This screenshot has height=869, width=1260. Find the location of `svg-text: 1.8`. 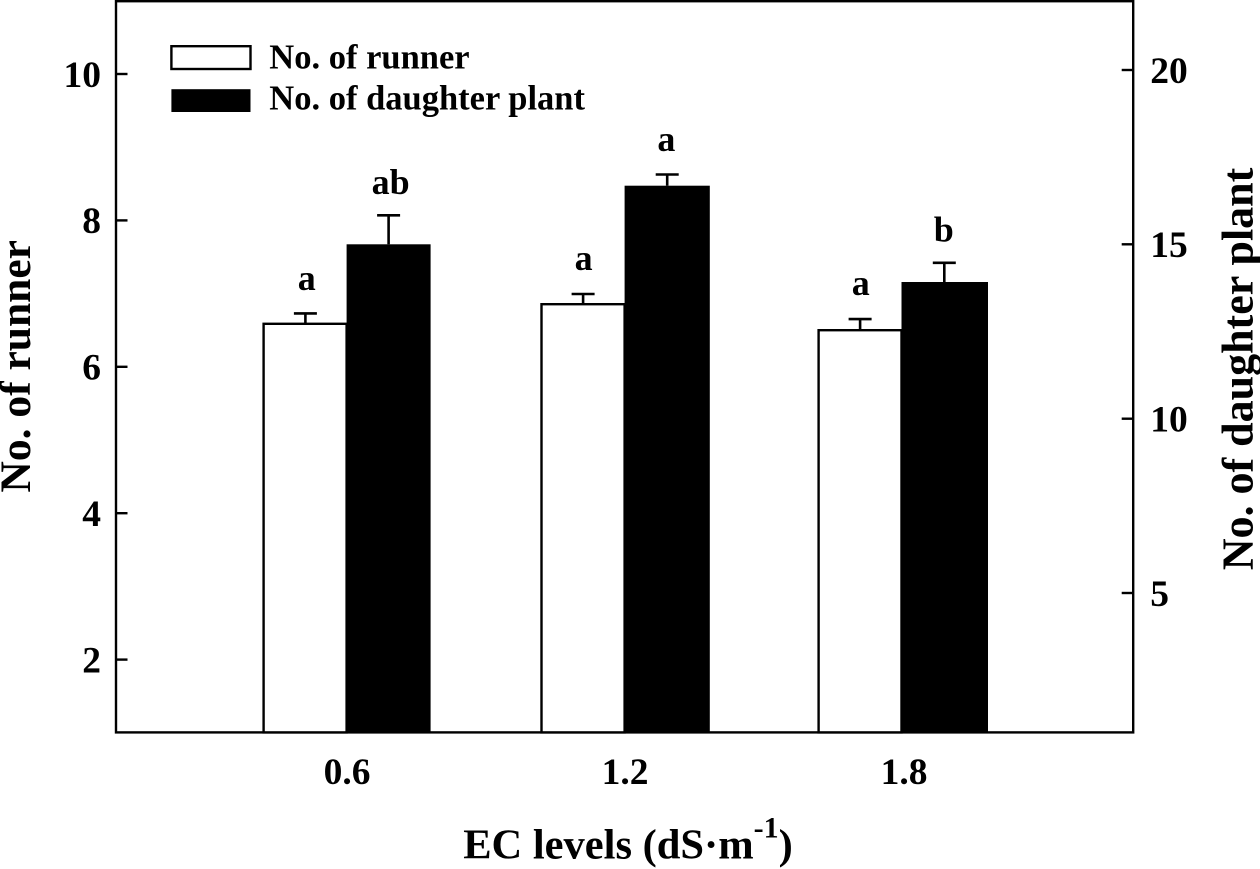

svg-text: 1.8 is located at coordinates (904, 772).